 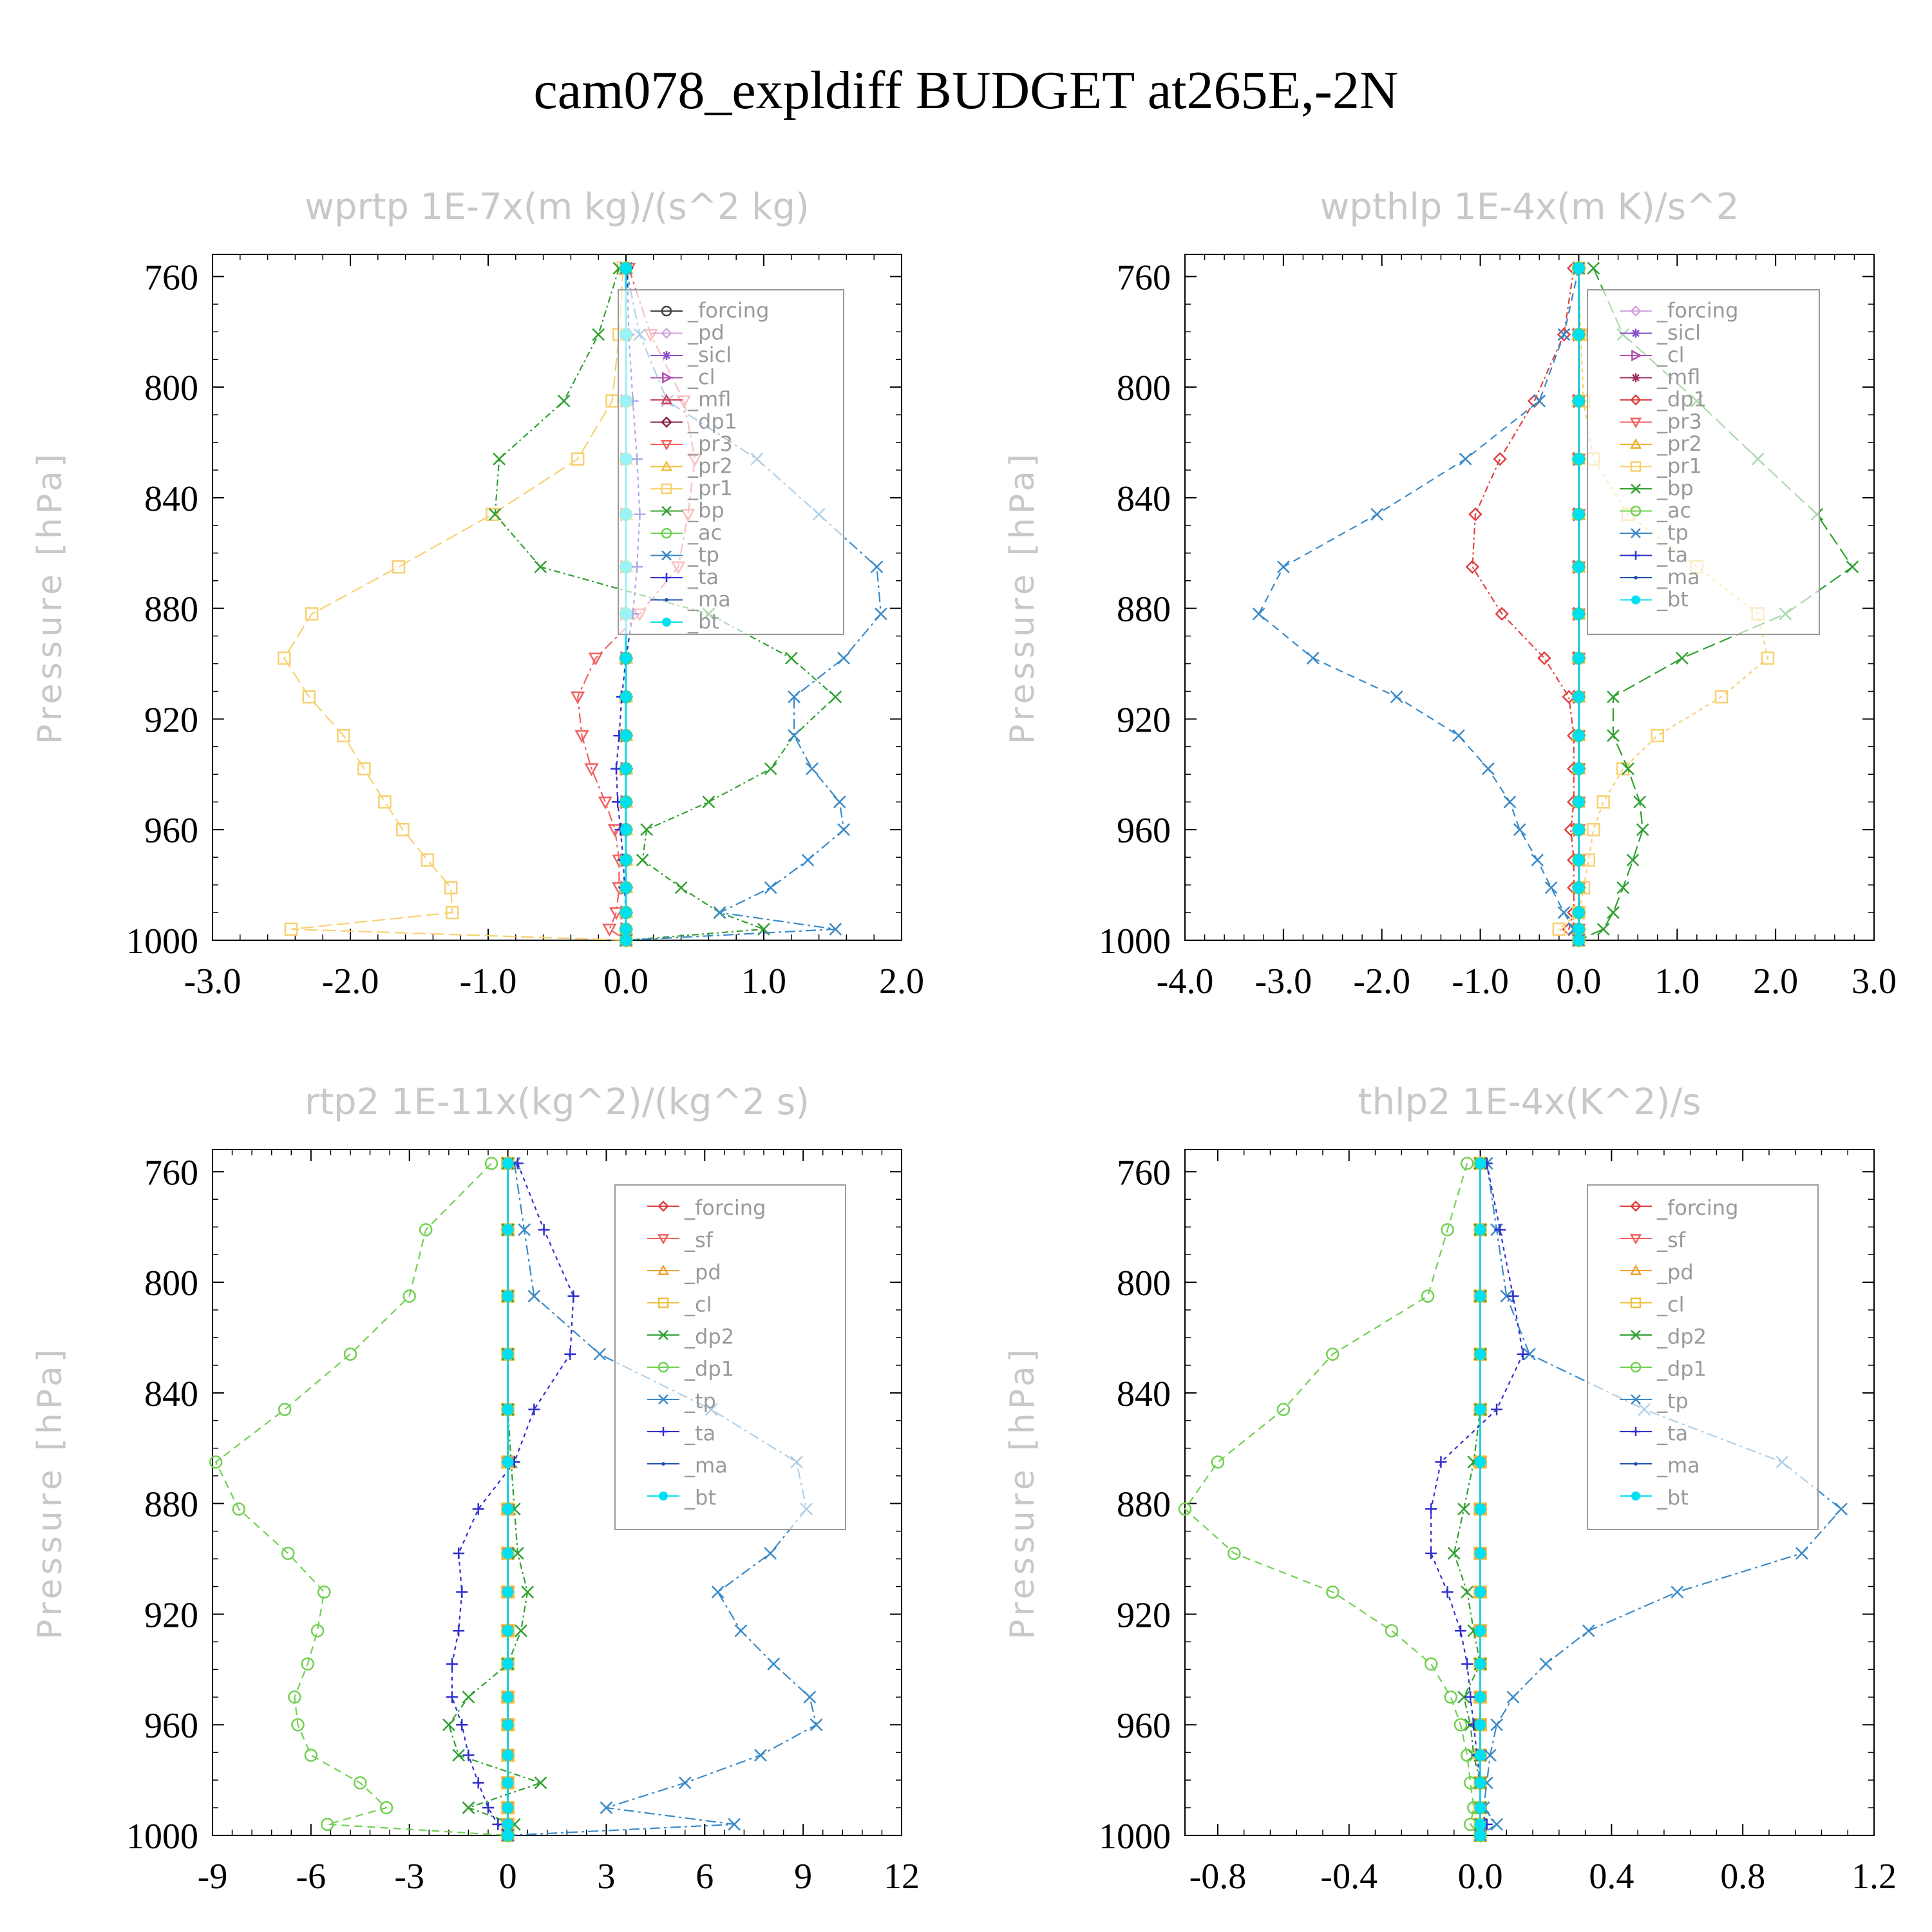 I want to click on x-tick-label: -0.8, so click(x=1218, y=1877).